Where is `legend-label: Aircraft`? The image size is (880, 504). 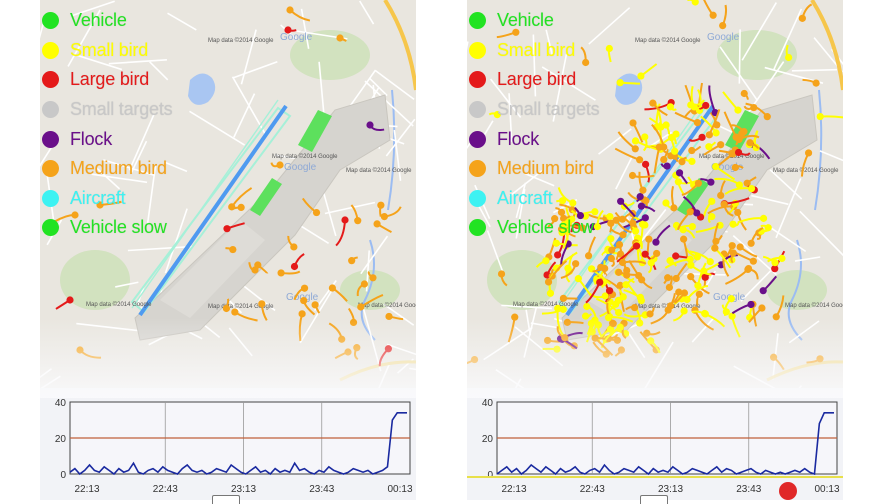 legend-label: Aircraft is located at coordinates (524, 198).